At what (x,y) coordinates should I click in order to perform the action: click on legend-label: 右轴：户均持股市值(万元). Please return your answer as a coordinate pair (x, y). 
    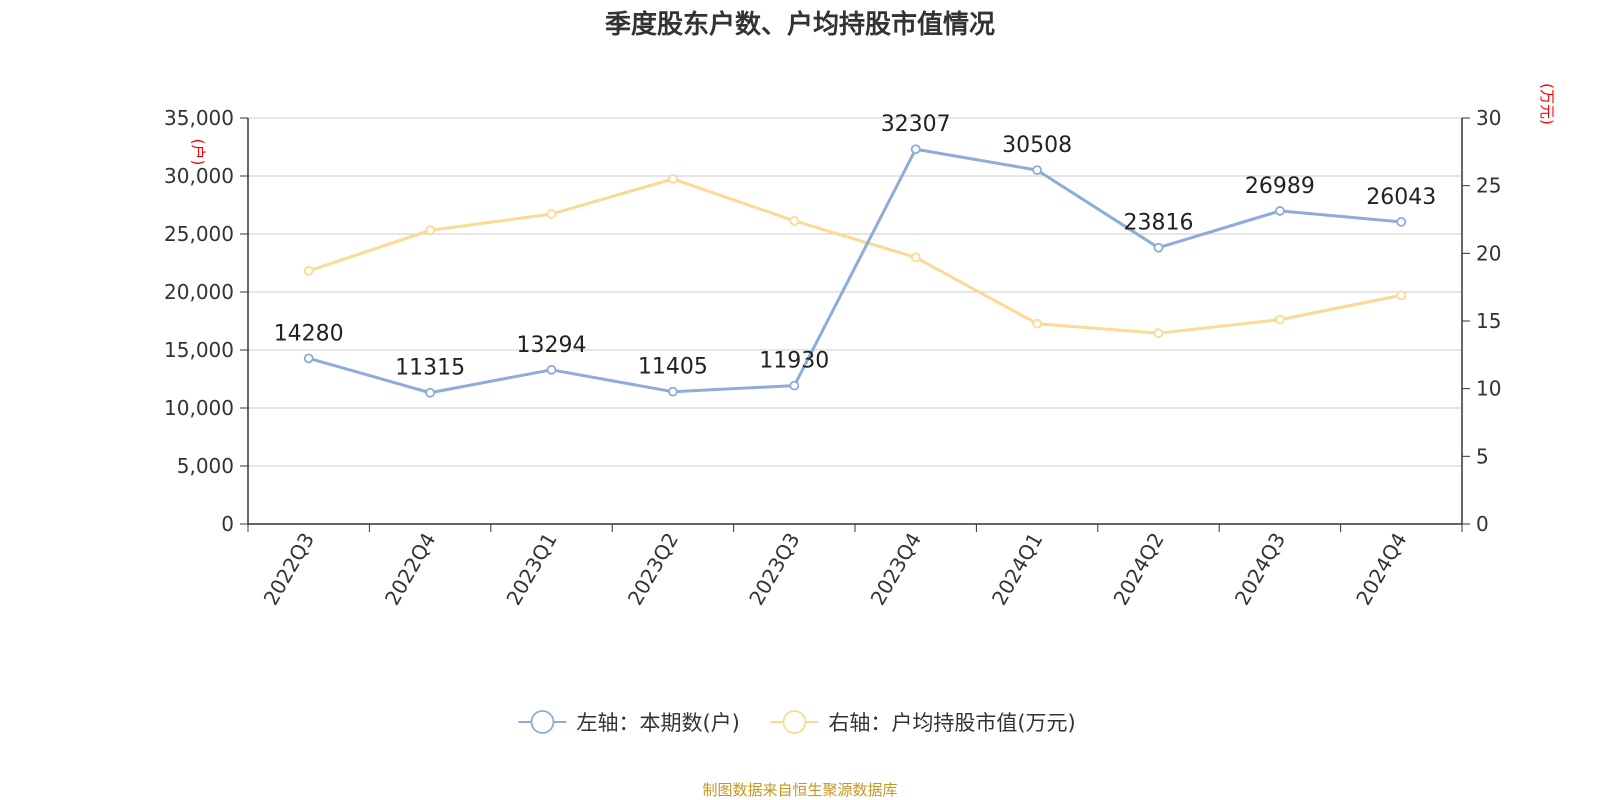
    Looking at the image, I should click on (951, 723).